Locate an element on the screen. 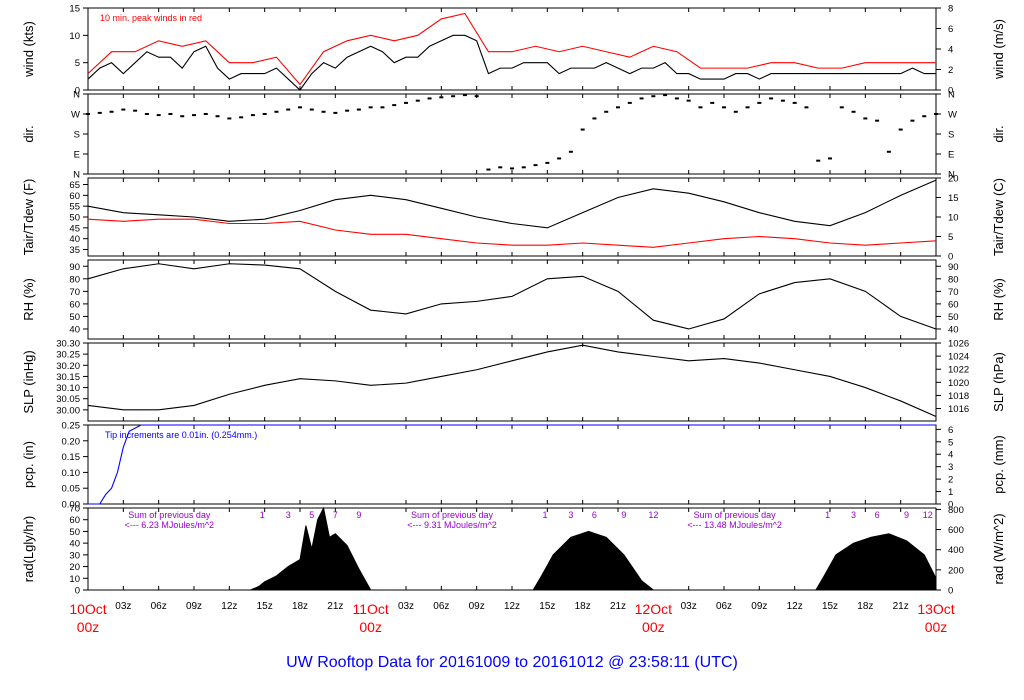  y-tick-label-left: 30.30 is located at coordinates (68, 344).